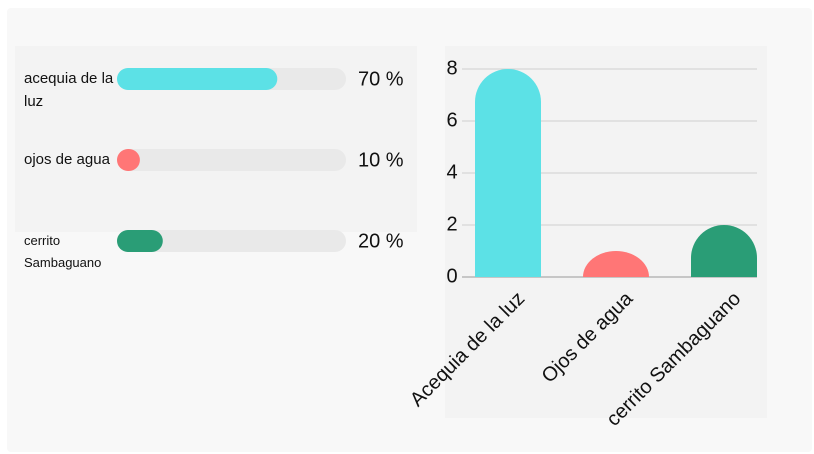  What do you see at coordinates (381, 160) in the screenshot?
I see `progress-value: 10 %` at bounding box center [381, 160].